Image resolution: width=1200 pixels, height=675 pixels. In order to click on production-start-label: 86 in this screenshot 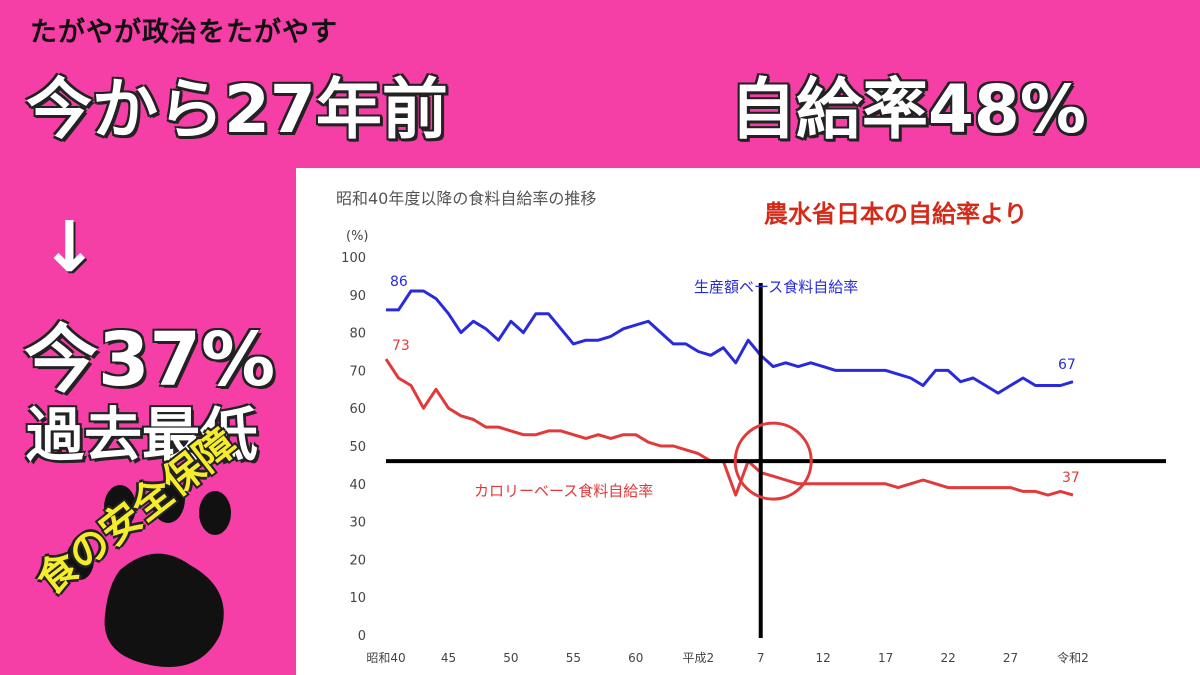, I will do `click(399, 282)`.